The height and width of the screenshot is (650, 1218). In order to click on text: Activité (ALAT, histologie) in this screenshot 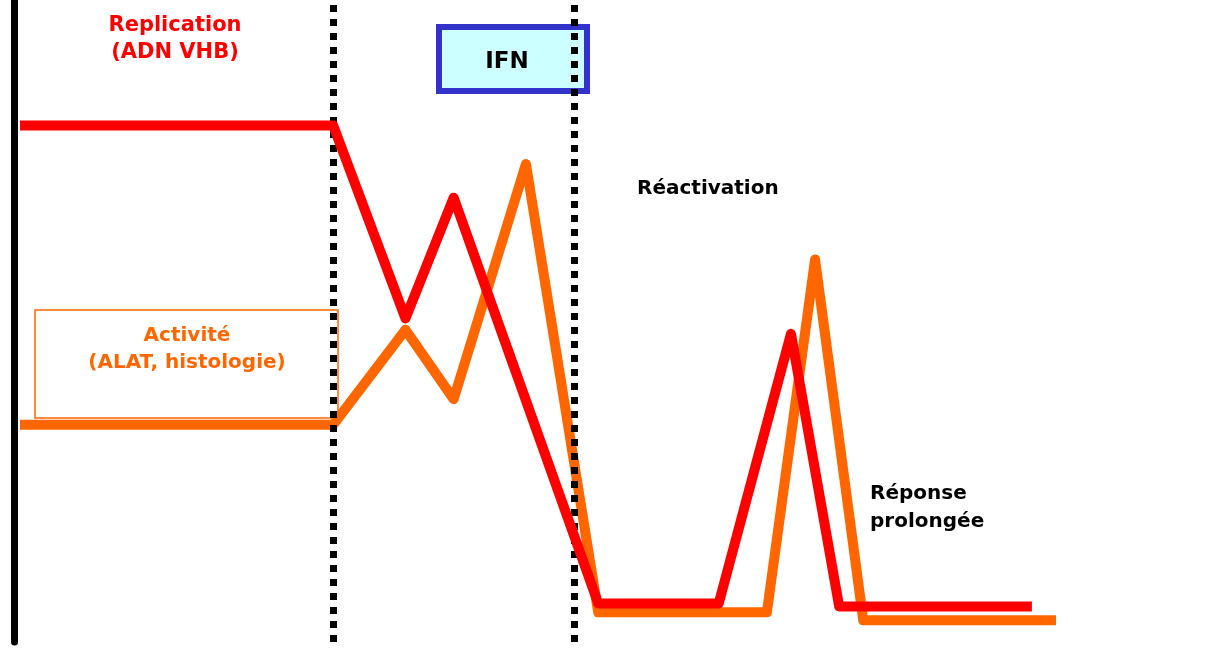, I will do `click(187, 347)`.